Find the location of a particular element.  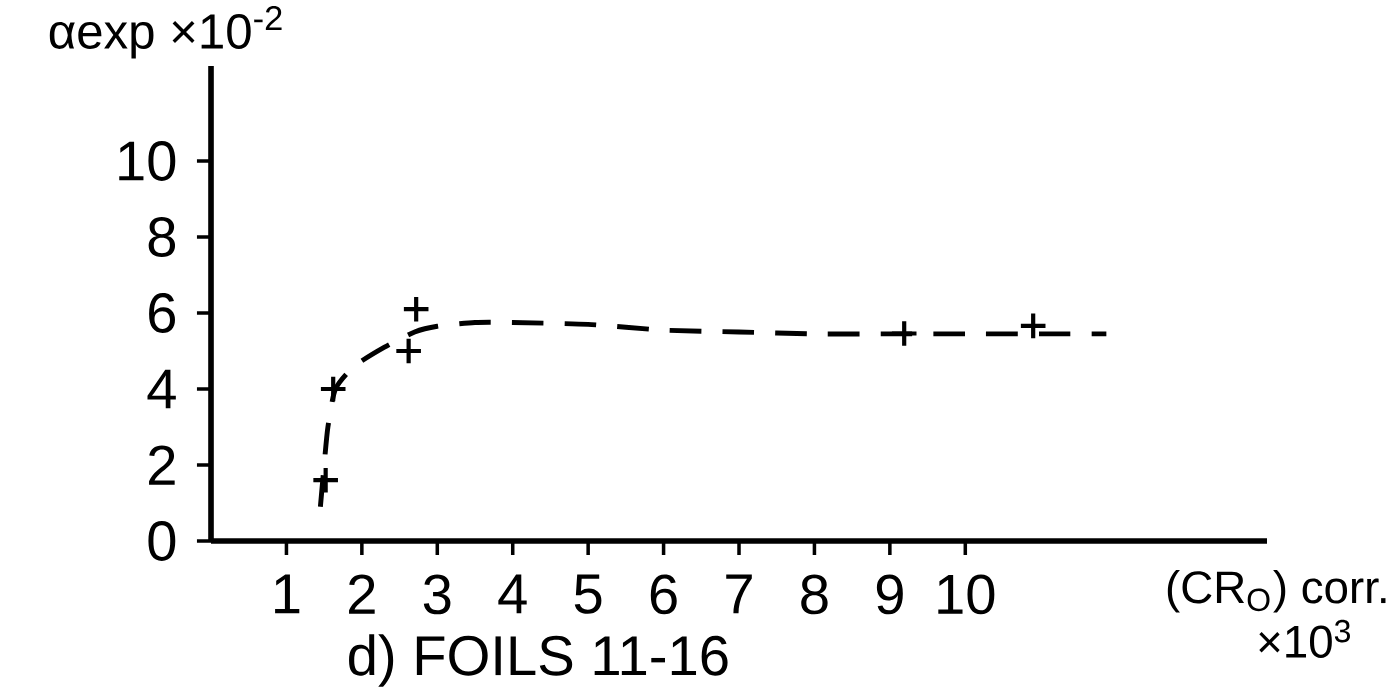

x-tick-label: 3 is located at coordinates (437, 594).